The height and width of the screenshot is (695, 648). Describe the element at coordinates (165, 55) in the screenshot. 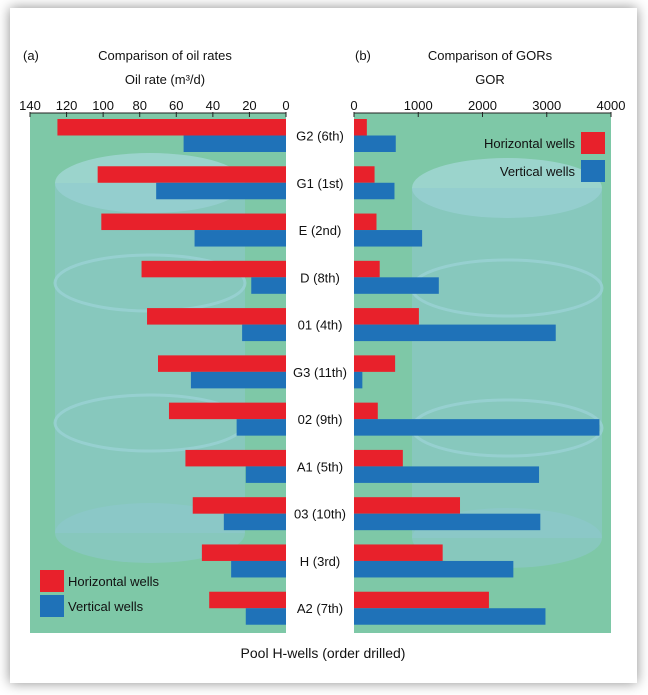

I see `chart-title-oil-rates: Comparison of oil rates` at that location.